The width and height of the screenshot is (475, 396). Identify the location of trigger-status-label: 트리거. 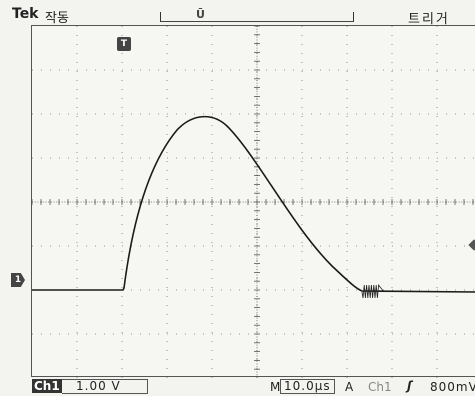
(429, 19).